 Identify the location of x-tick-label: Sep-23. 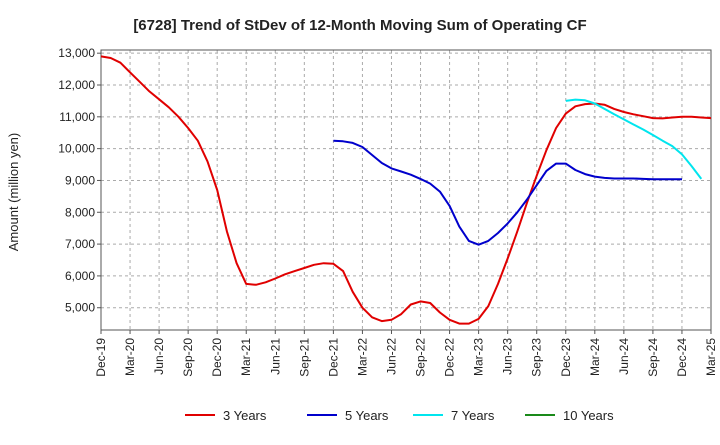
(537, 357).